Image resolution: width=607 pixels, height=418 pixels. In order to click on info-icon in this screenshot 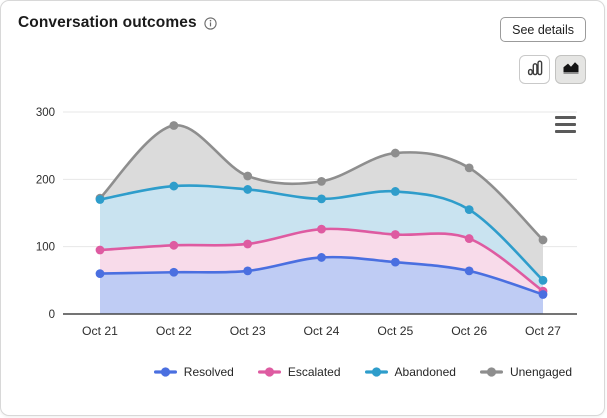, I will do `click(210, 23)`.